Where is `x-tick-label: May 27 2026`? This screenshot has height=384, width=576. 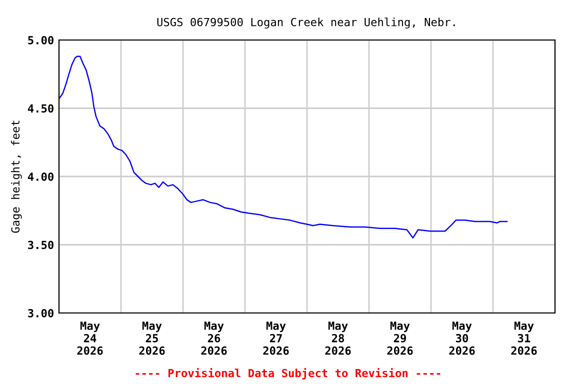 x-tick-label: May 27 2026 is located at coordinates (276, 338).